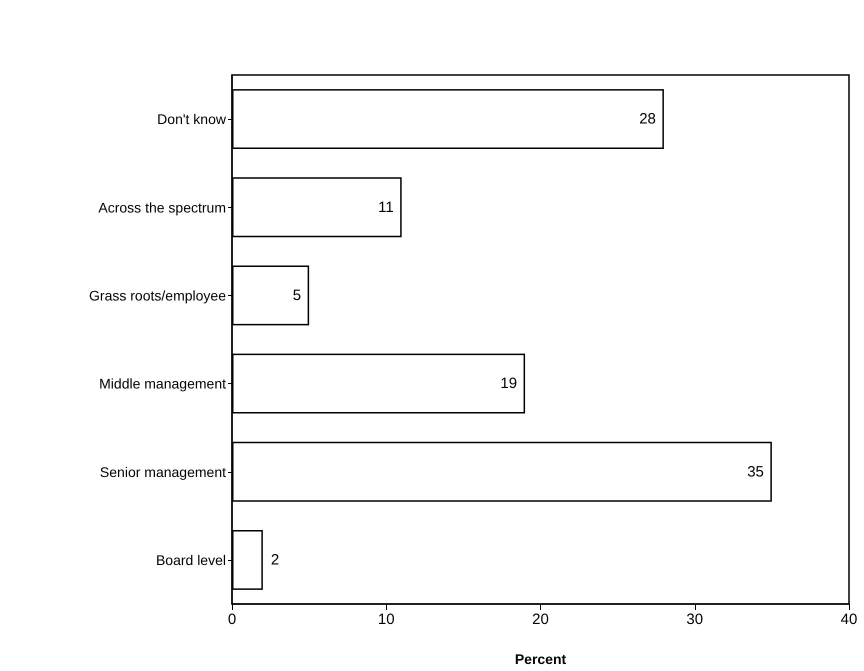 The width and height of the screenshot is (864, 671). Describe the element at coordinates (192, 119) in the screenshot. I see `y-tick-label: Don't know` at that location.